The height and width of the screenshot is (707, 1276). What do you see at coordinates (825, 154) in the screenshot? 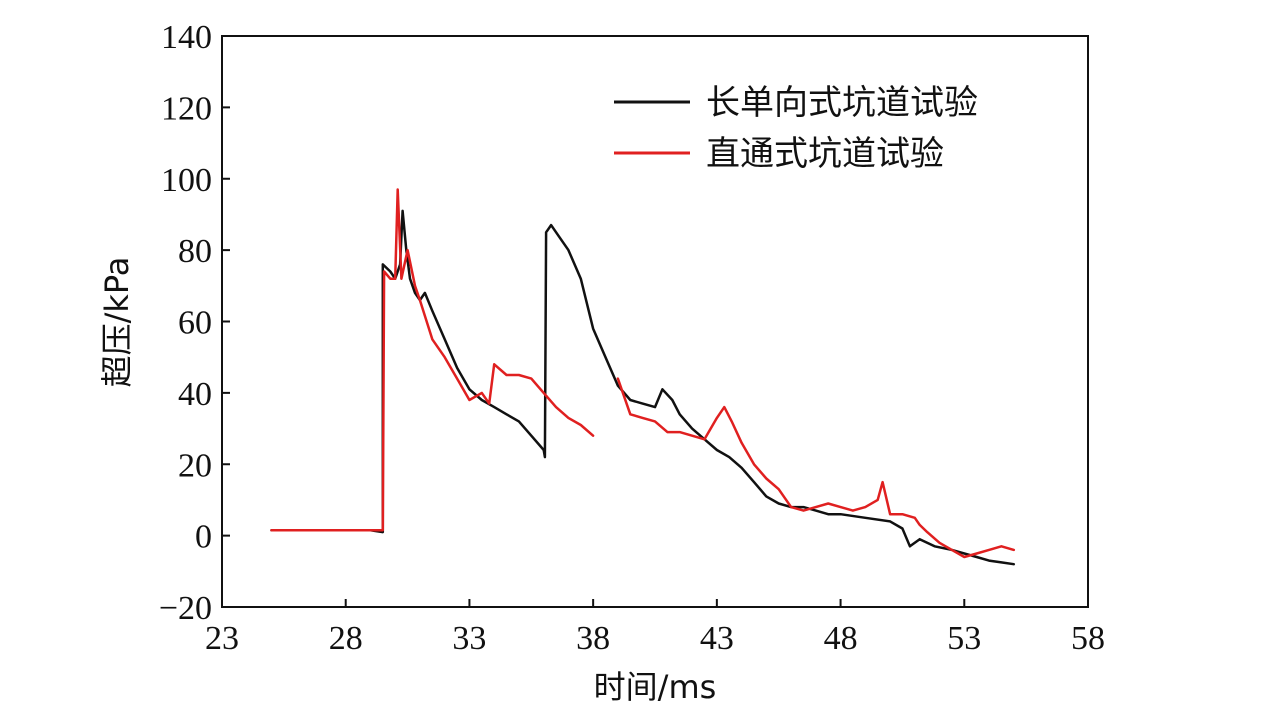
I see `legend-label-series-2: 直通式坑道试验` at bounding box center [825, 154].